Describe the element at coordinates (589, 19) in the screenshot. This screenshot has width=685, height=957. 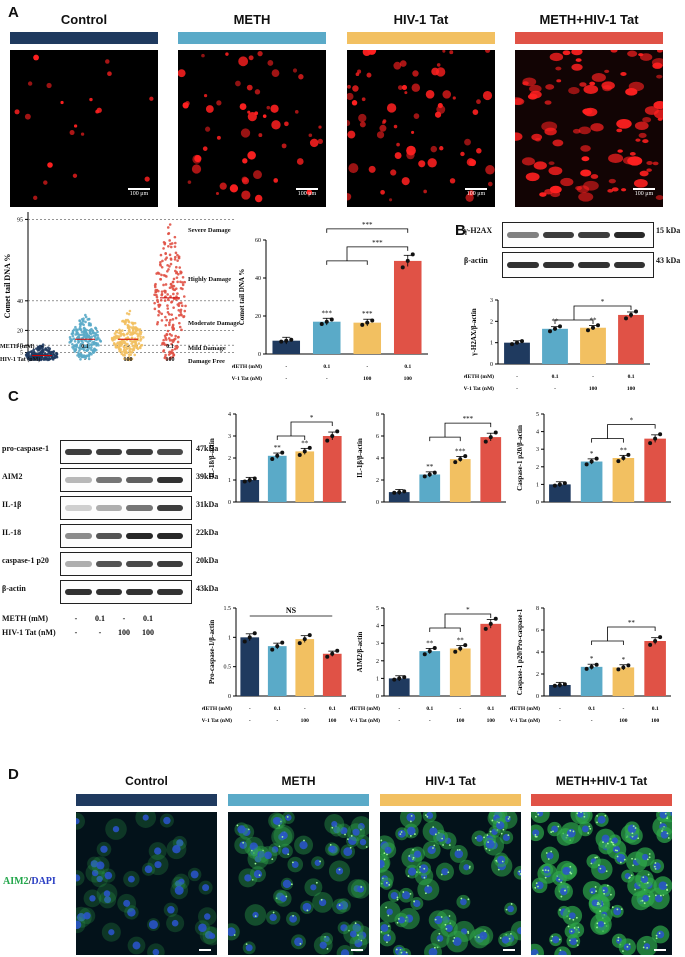
I see `group-header-a: METH+HIV-1 Tat` at that location.